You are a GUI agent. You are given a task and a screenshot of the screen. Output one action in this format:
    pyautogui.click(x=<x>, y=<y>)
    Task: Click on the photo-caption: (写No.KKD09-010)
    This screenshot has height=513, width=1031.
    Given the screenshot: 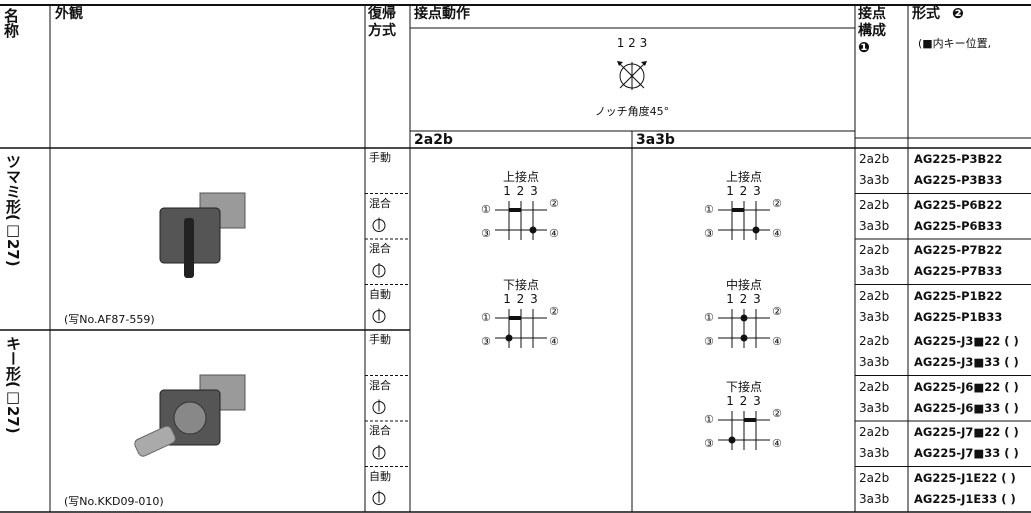 What is the action you would take?
    pyautogui.click(x=114, y=501)
    